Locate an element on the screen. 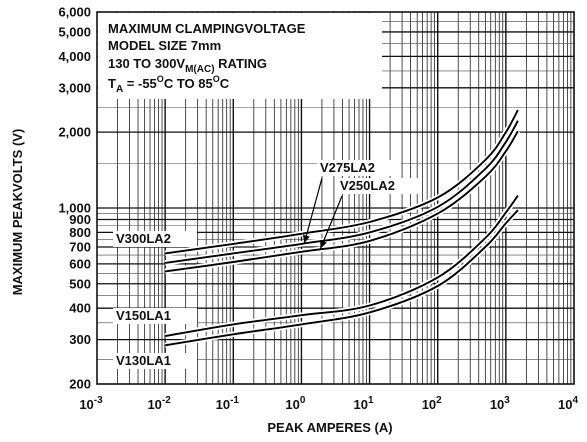 The image size is (587, 442). arrow-v275la2-head is located at coordinates (306, 239).